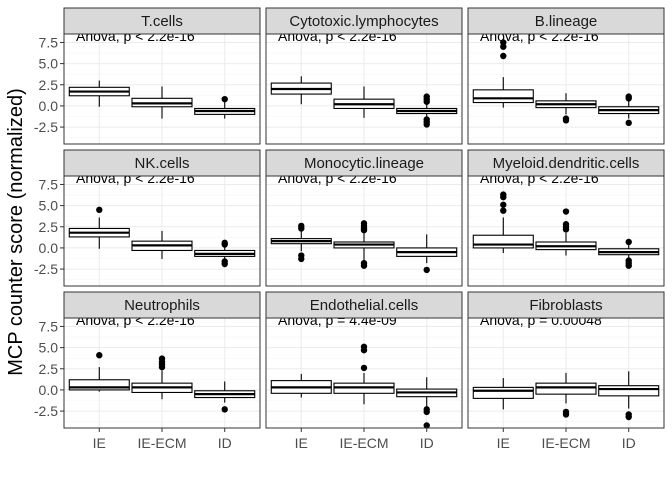 This screenshot has height=480, width=672. Describe the element at coordinates (541, 320) in the screenshot. I see `anova-annotation: Anova, p = 0.00048` at that location.